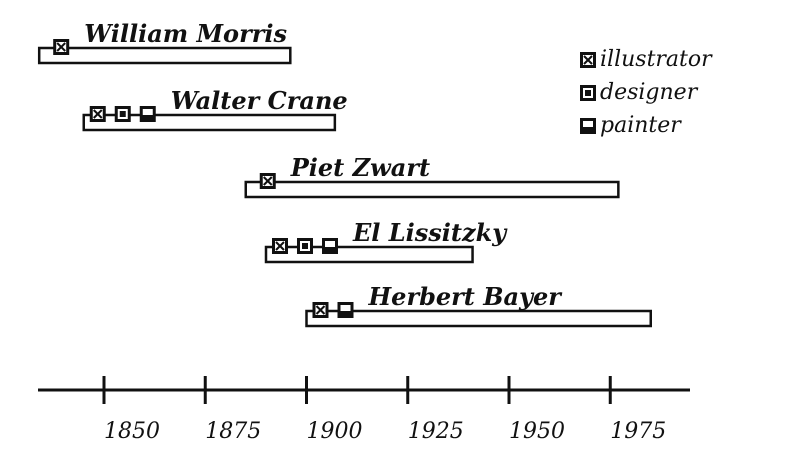 The image size is (785, 471). Describe the element at coordinates (360, 167) in the screenshot. I see `person-name: Piet Zwart` at that location.